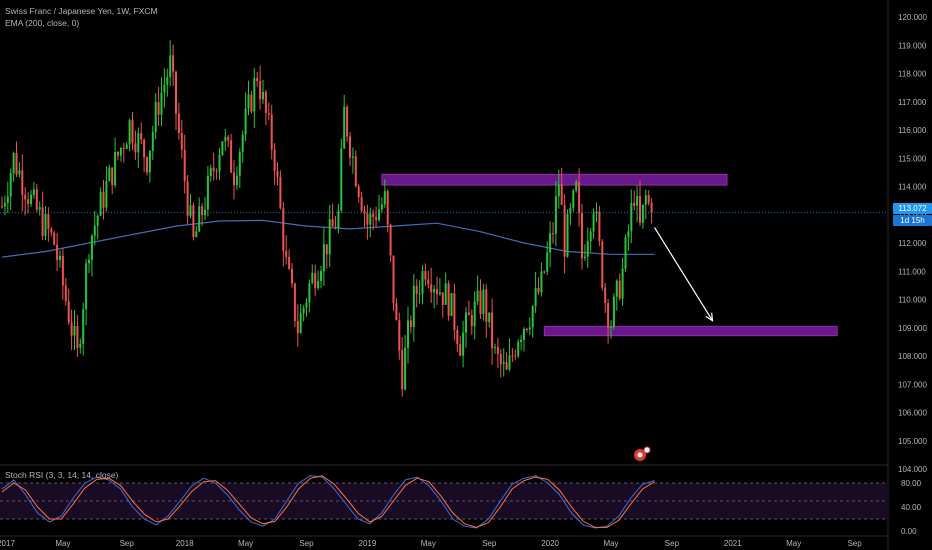 The image size is (932, 550). Describe the element at coordinates (909, 531) in the screenshot. I see `stoch-tick-label: 0.00` at that location.